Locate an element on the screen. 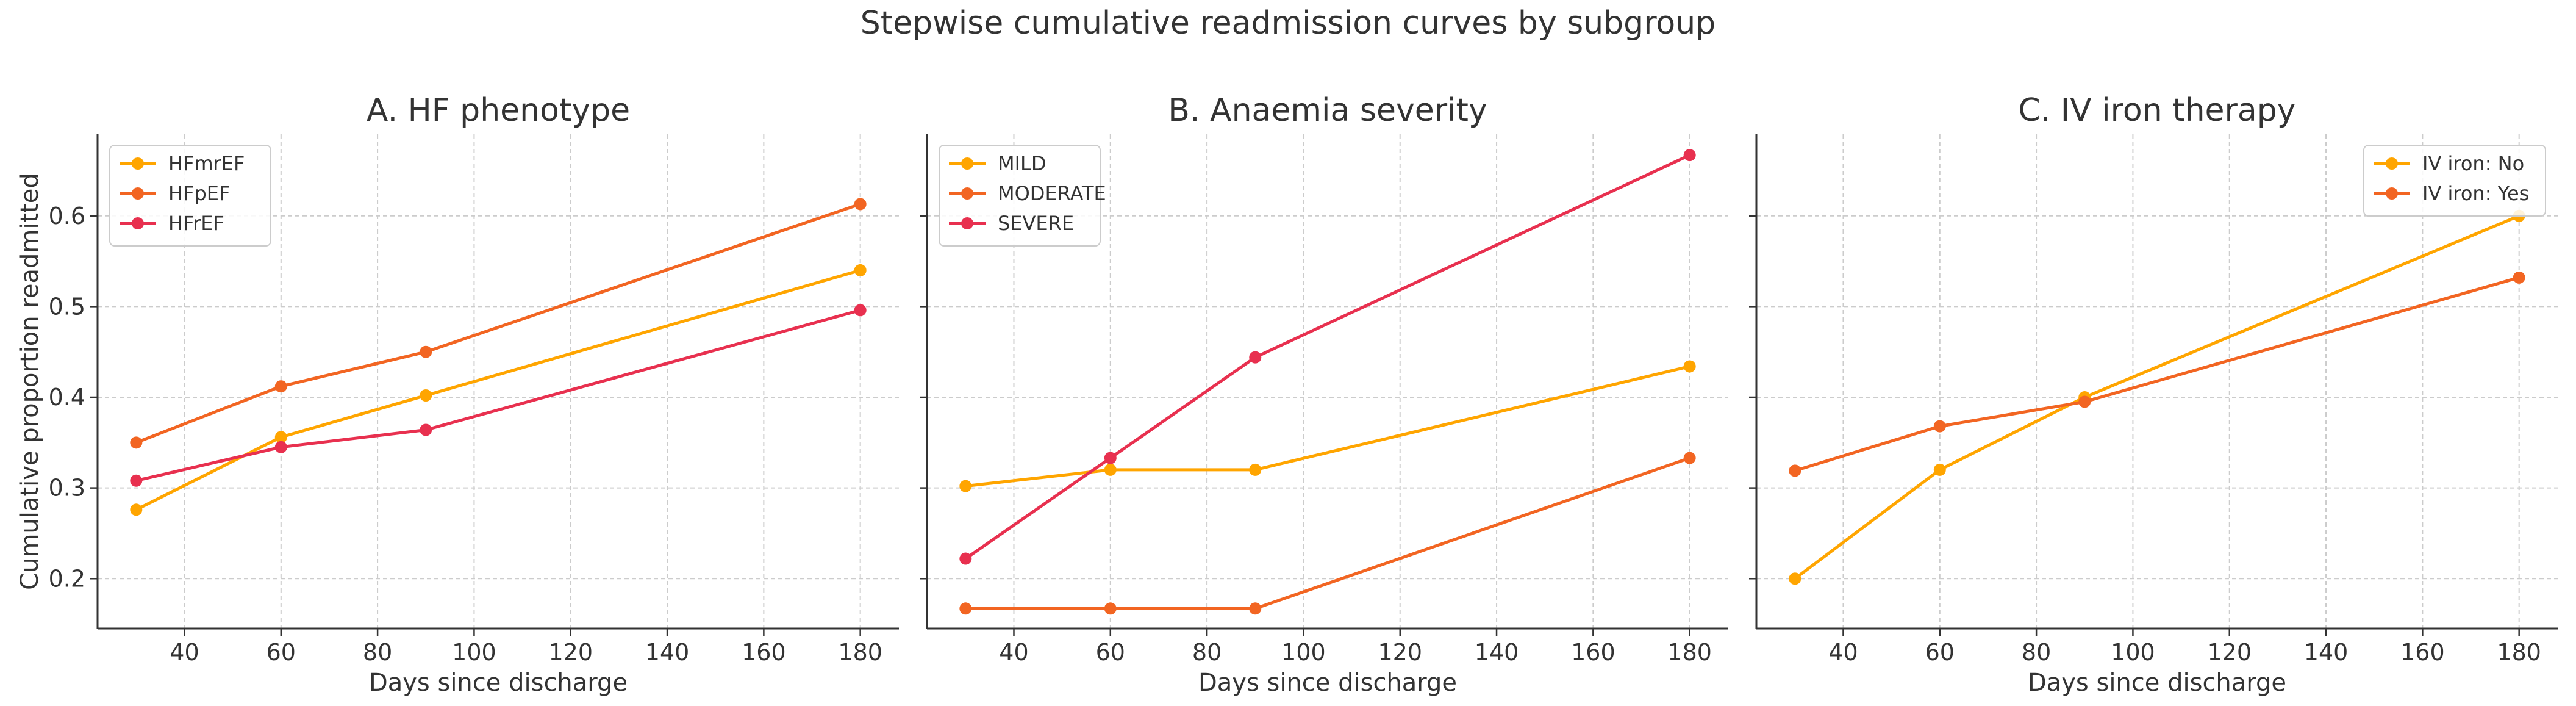 This screenshot has height=706, width=2576. panel-title: C. IV iron therapy is located at coordinates (2156, 110).